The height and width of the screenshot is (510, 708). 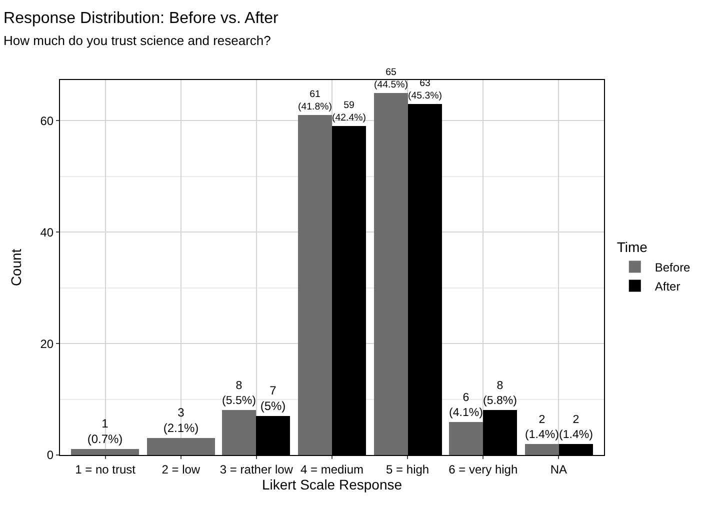 I want to click on x-tick-label: 5 = high, so click(x=408, y=469).